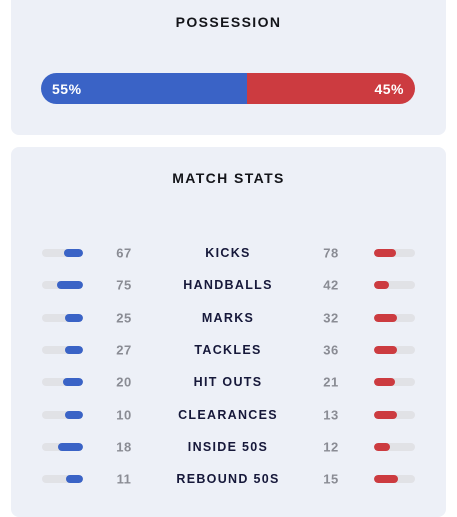 Image resolution: width=457 pixels, height=517 pixels. I want to click on home-stat-value: 27, so click(124, 350).